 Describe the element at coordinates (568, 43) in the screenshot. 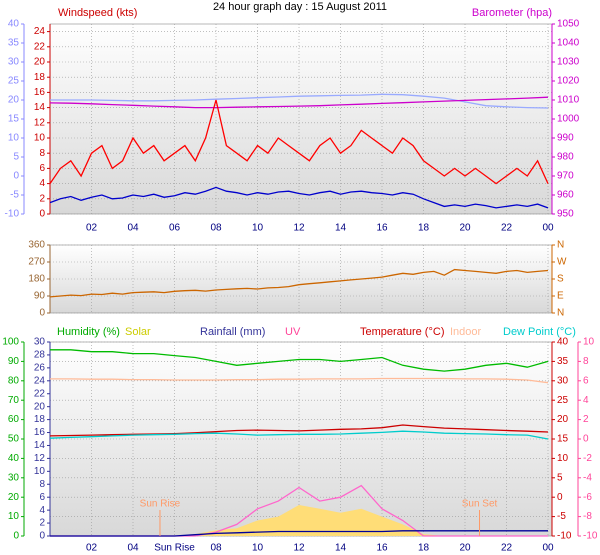

I see `y-tick-label: 1040` at that location.